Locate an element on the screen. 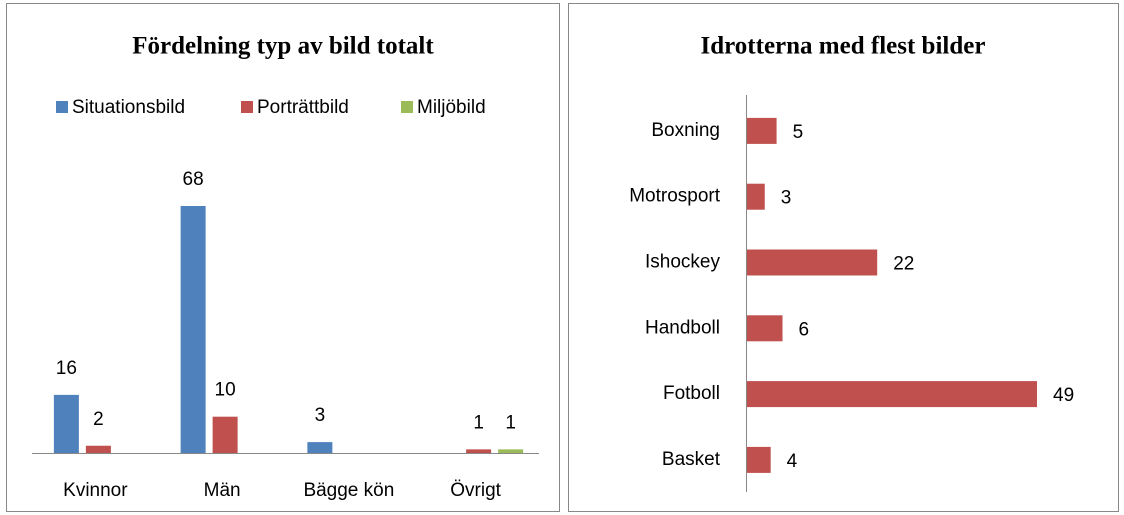 The height and width of the screenshot is (515, 1124). data-label: 2 is located at coordinates (98, 419).